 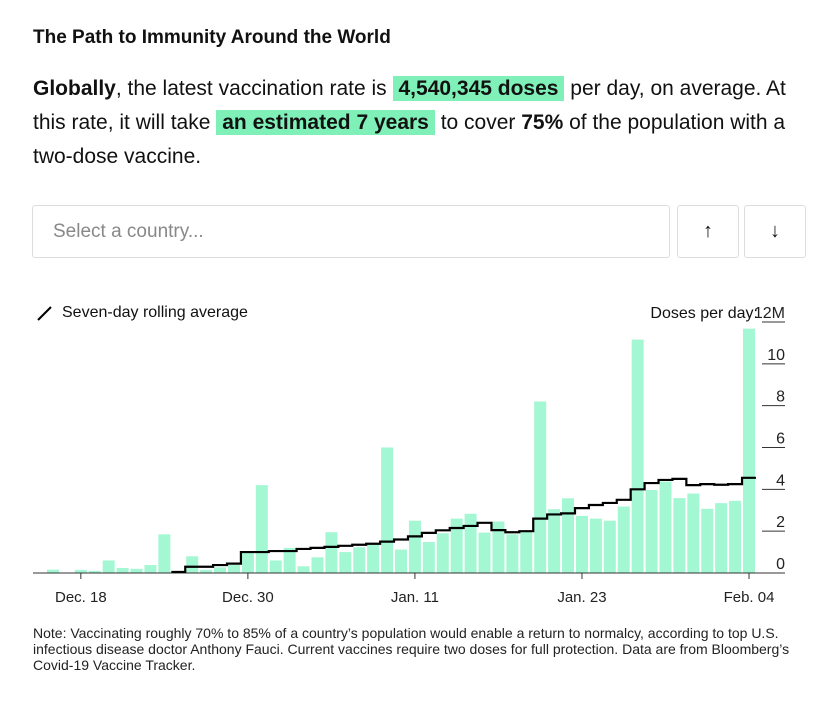 What do you see at coordinates (776, 355) in the screenshot?
I see `y-tick-label: 10` at bounding box center [776, 355].